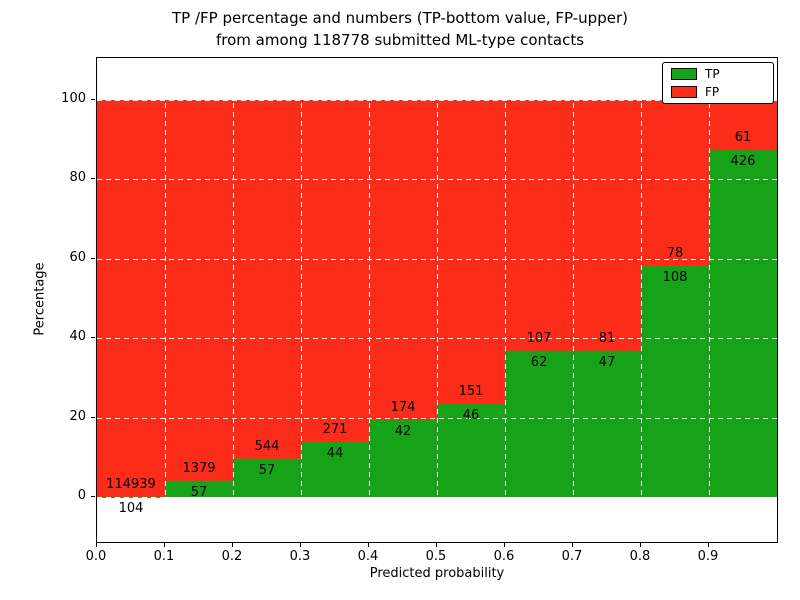  I want to click on y-tick-label: 80, so click(77, 178).